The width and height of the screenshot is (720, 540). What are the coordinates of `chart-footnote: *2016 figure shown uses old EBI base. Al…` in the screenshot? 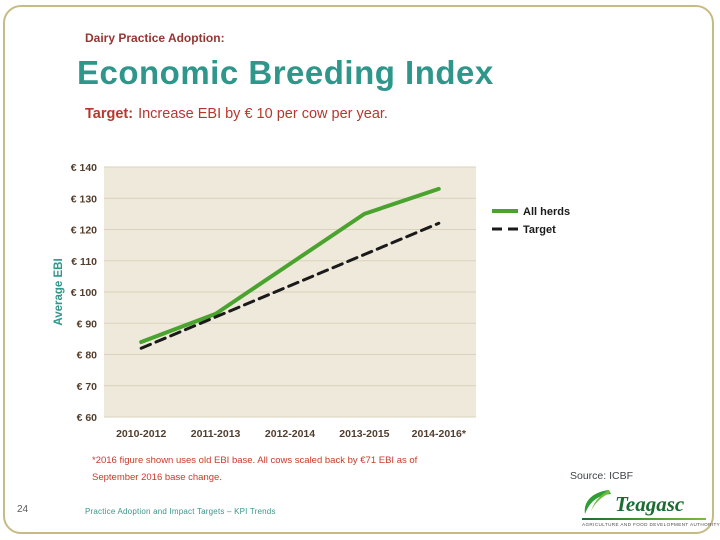 It's located at (254, 469).